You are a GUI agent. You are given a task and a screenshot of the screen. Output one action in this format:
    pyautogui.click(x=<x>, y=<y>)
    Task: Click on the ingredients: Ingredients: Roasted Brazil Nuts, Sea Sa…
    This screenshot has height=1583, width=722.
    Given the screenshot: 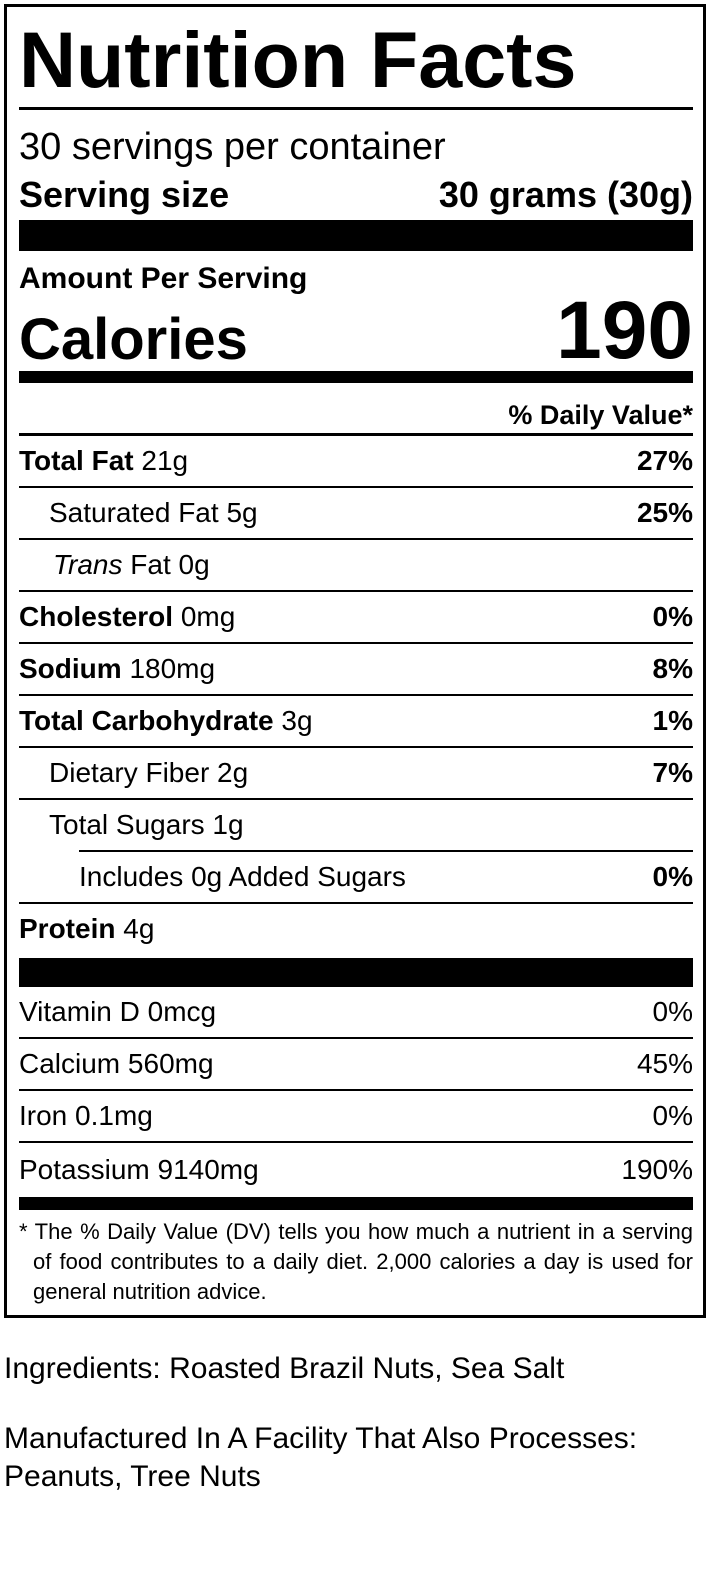 What is the action you would take?
    pyautogui.click(x=284, y=1368)
    